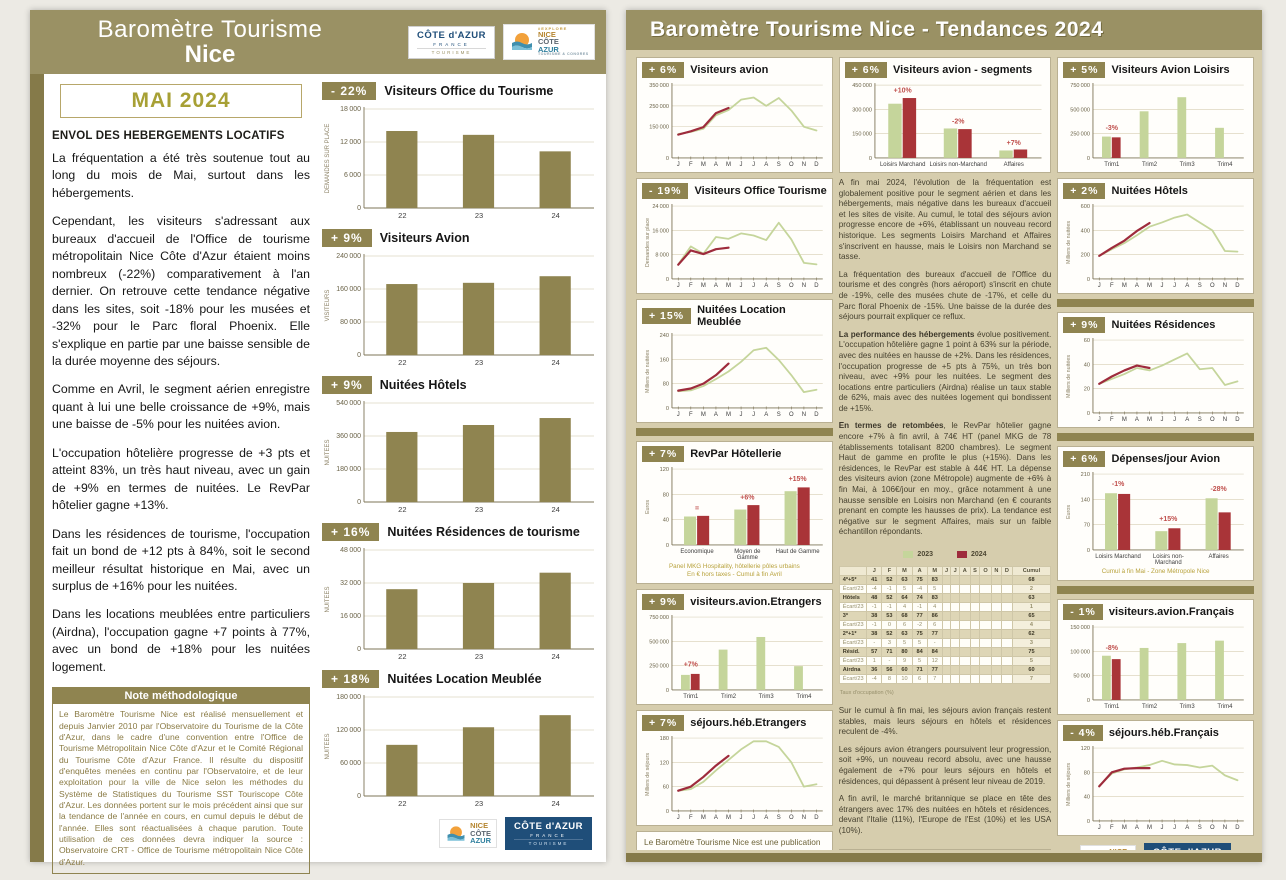  I want to click on svg-text: 16 000, so click(660, 231).